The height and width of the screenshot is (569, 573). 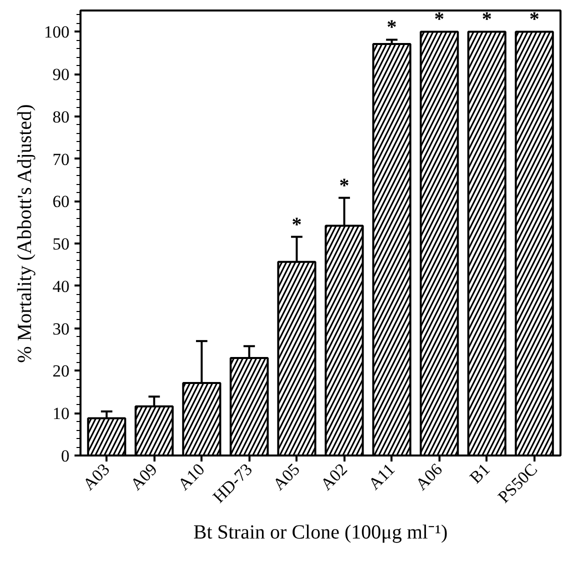 What do you see at coordinates (61, 244) in the screenshot?
I see `y-tick-label: 50` at bounding box center [61, 244].